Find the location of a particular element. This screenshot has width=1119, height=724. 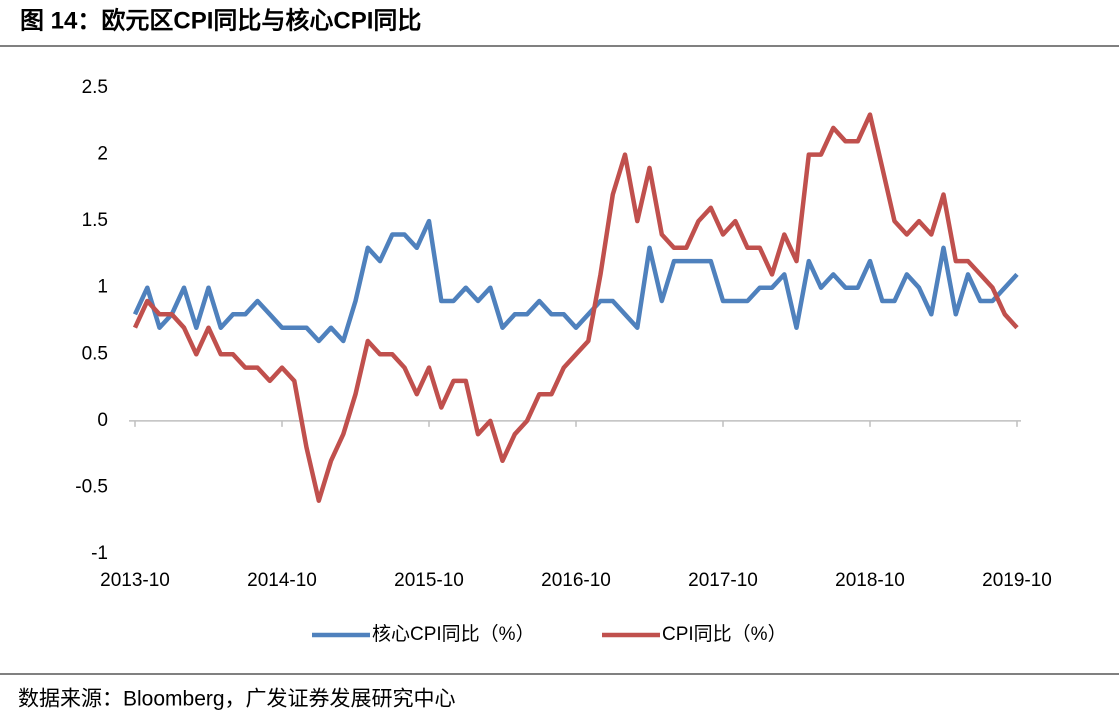

chart-title: 图 14：欧元区CPI同比与核心CPI同比 is located at coordinates (220, 20).